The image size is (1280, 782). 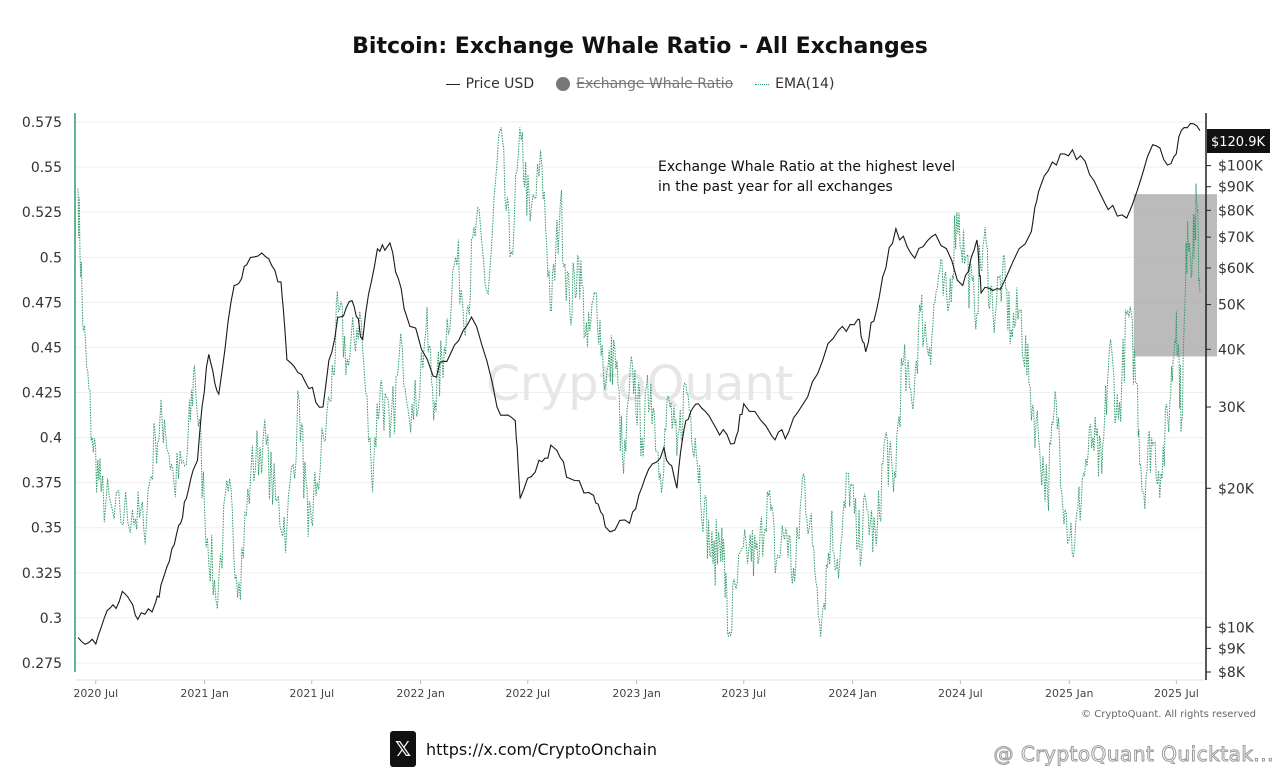 I want to click on left-tick-label: 0.5, so click(x=51, y=258).